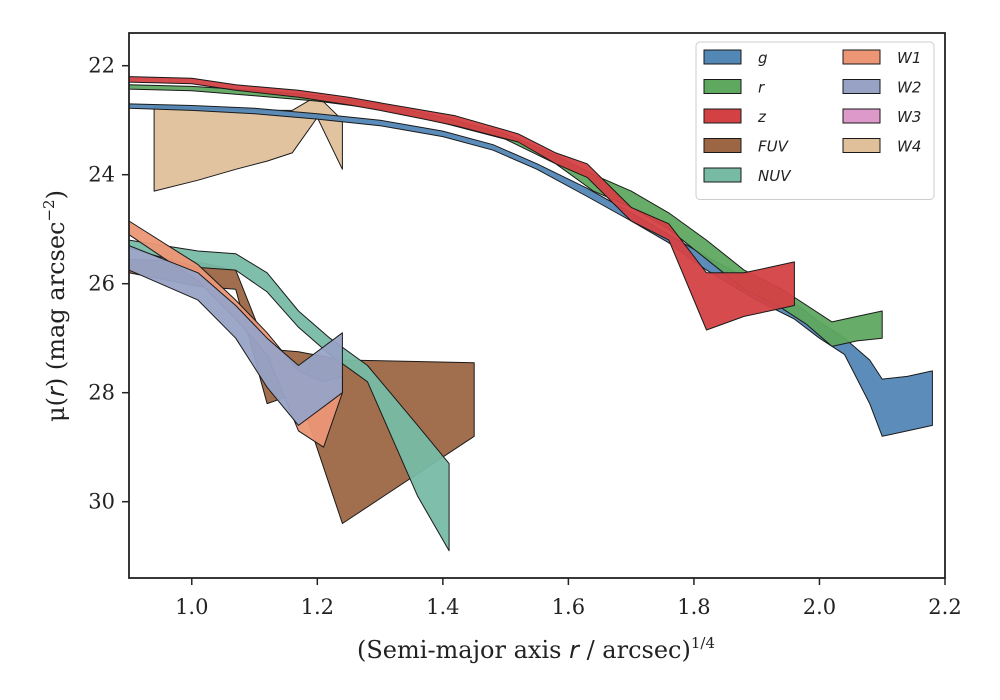 Image resolution: width=1000 pixels, height=700 pixels. What do you see at coordinates (775, 176) in the screenshot?
I see `legend-label-nuv: NUV` at bounding box center [775, 176].